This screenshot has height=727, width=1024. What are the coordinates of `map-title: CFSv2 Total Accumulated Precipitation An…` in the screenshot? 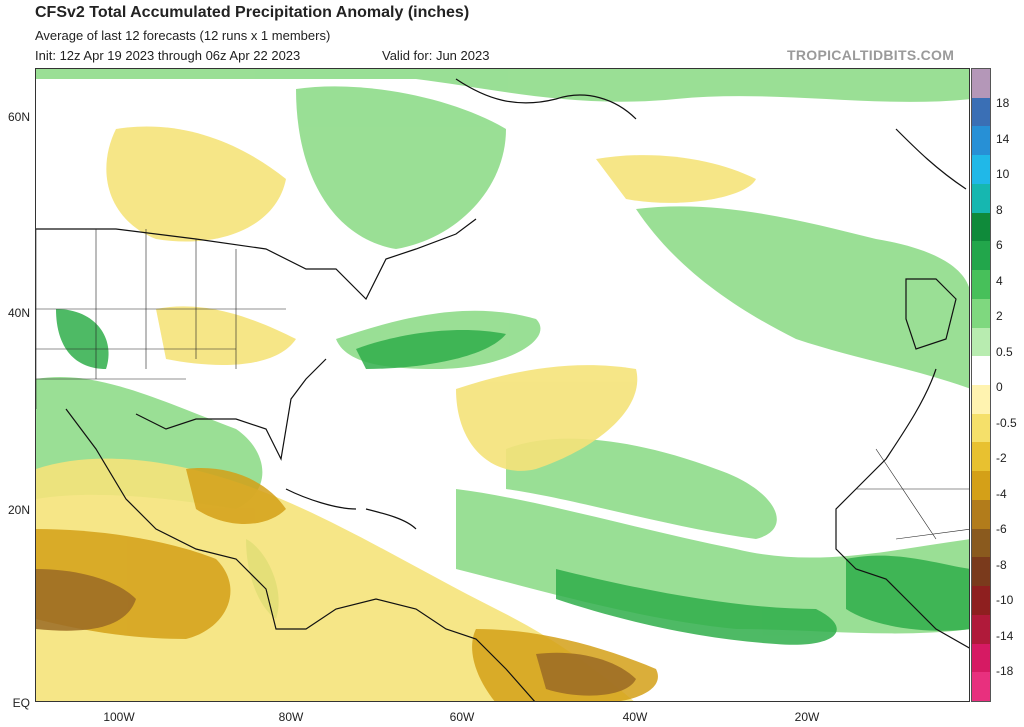 It's located at (252, 12).